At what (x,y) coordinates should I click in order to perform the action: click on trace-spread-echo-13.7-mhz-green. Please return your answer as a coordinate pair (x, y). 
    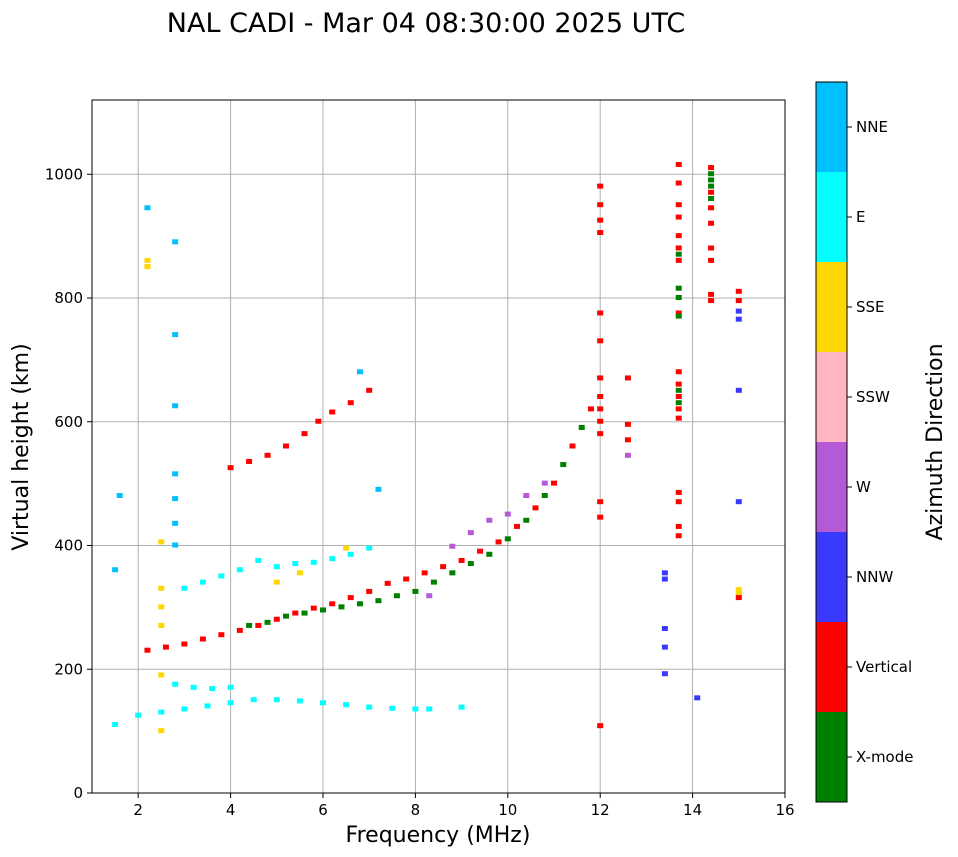
    Looking at the image, I should click on (678, 328).